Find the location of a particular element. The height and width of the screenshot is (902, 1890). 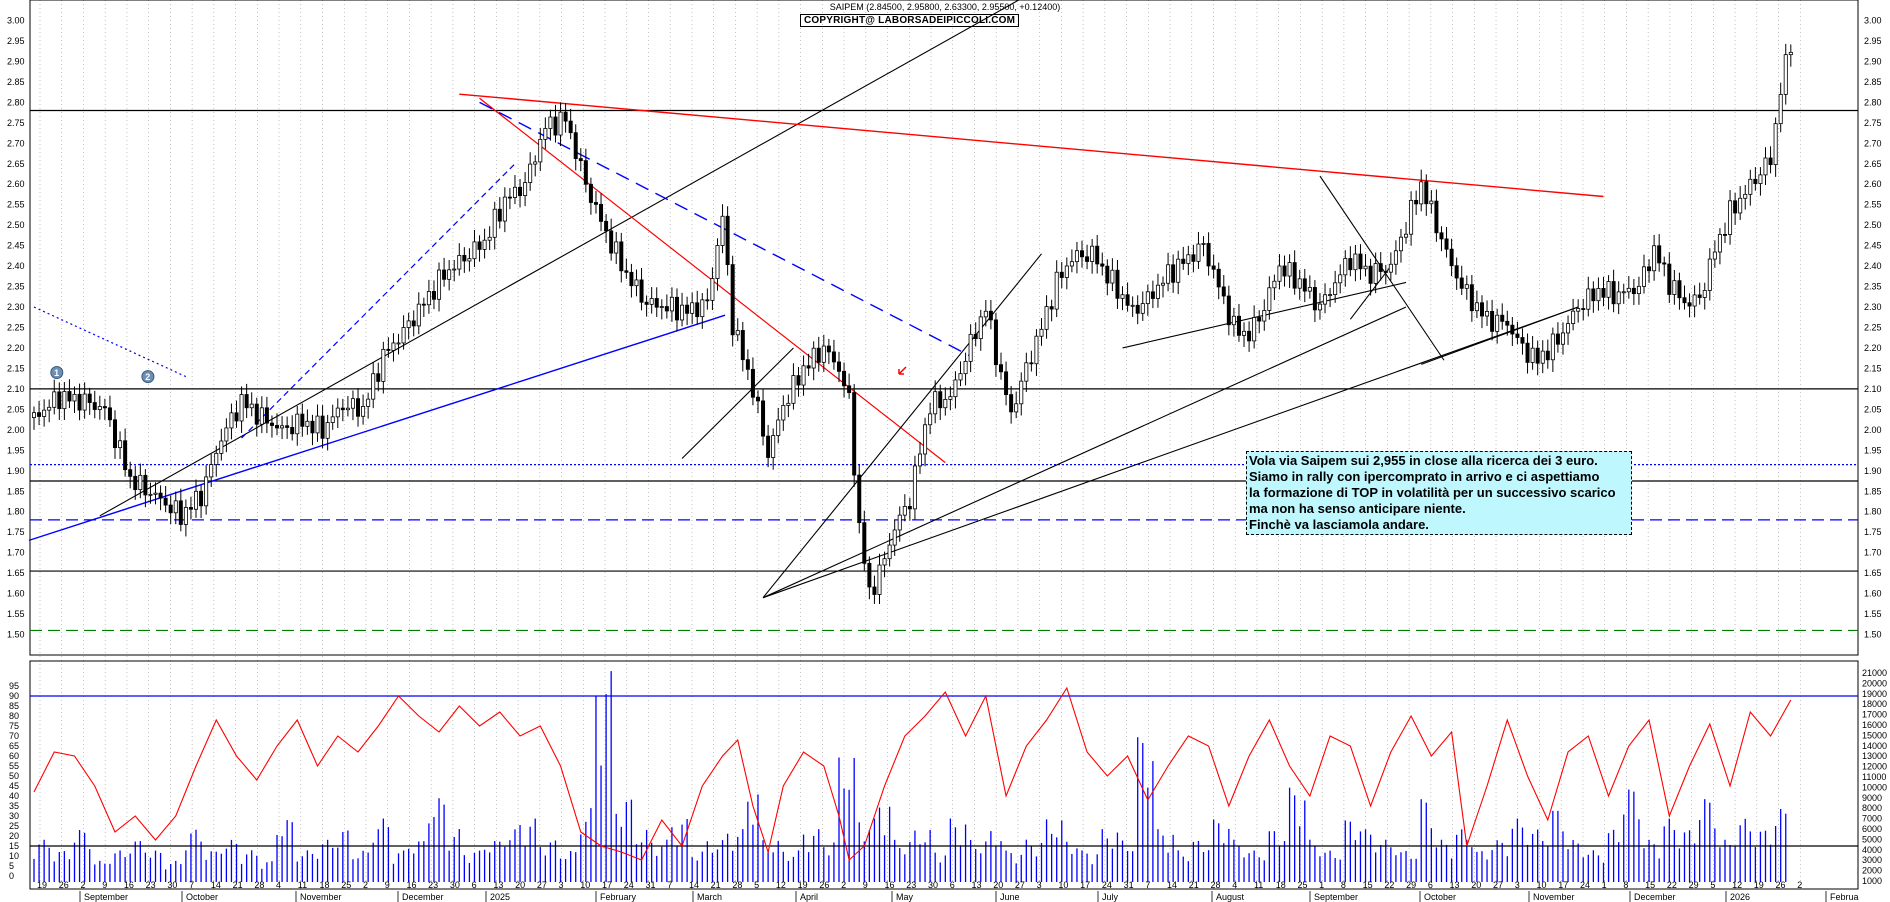

volume-tick-label: 18000 is located at coordinates (1874, 704).